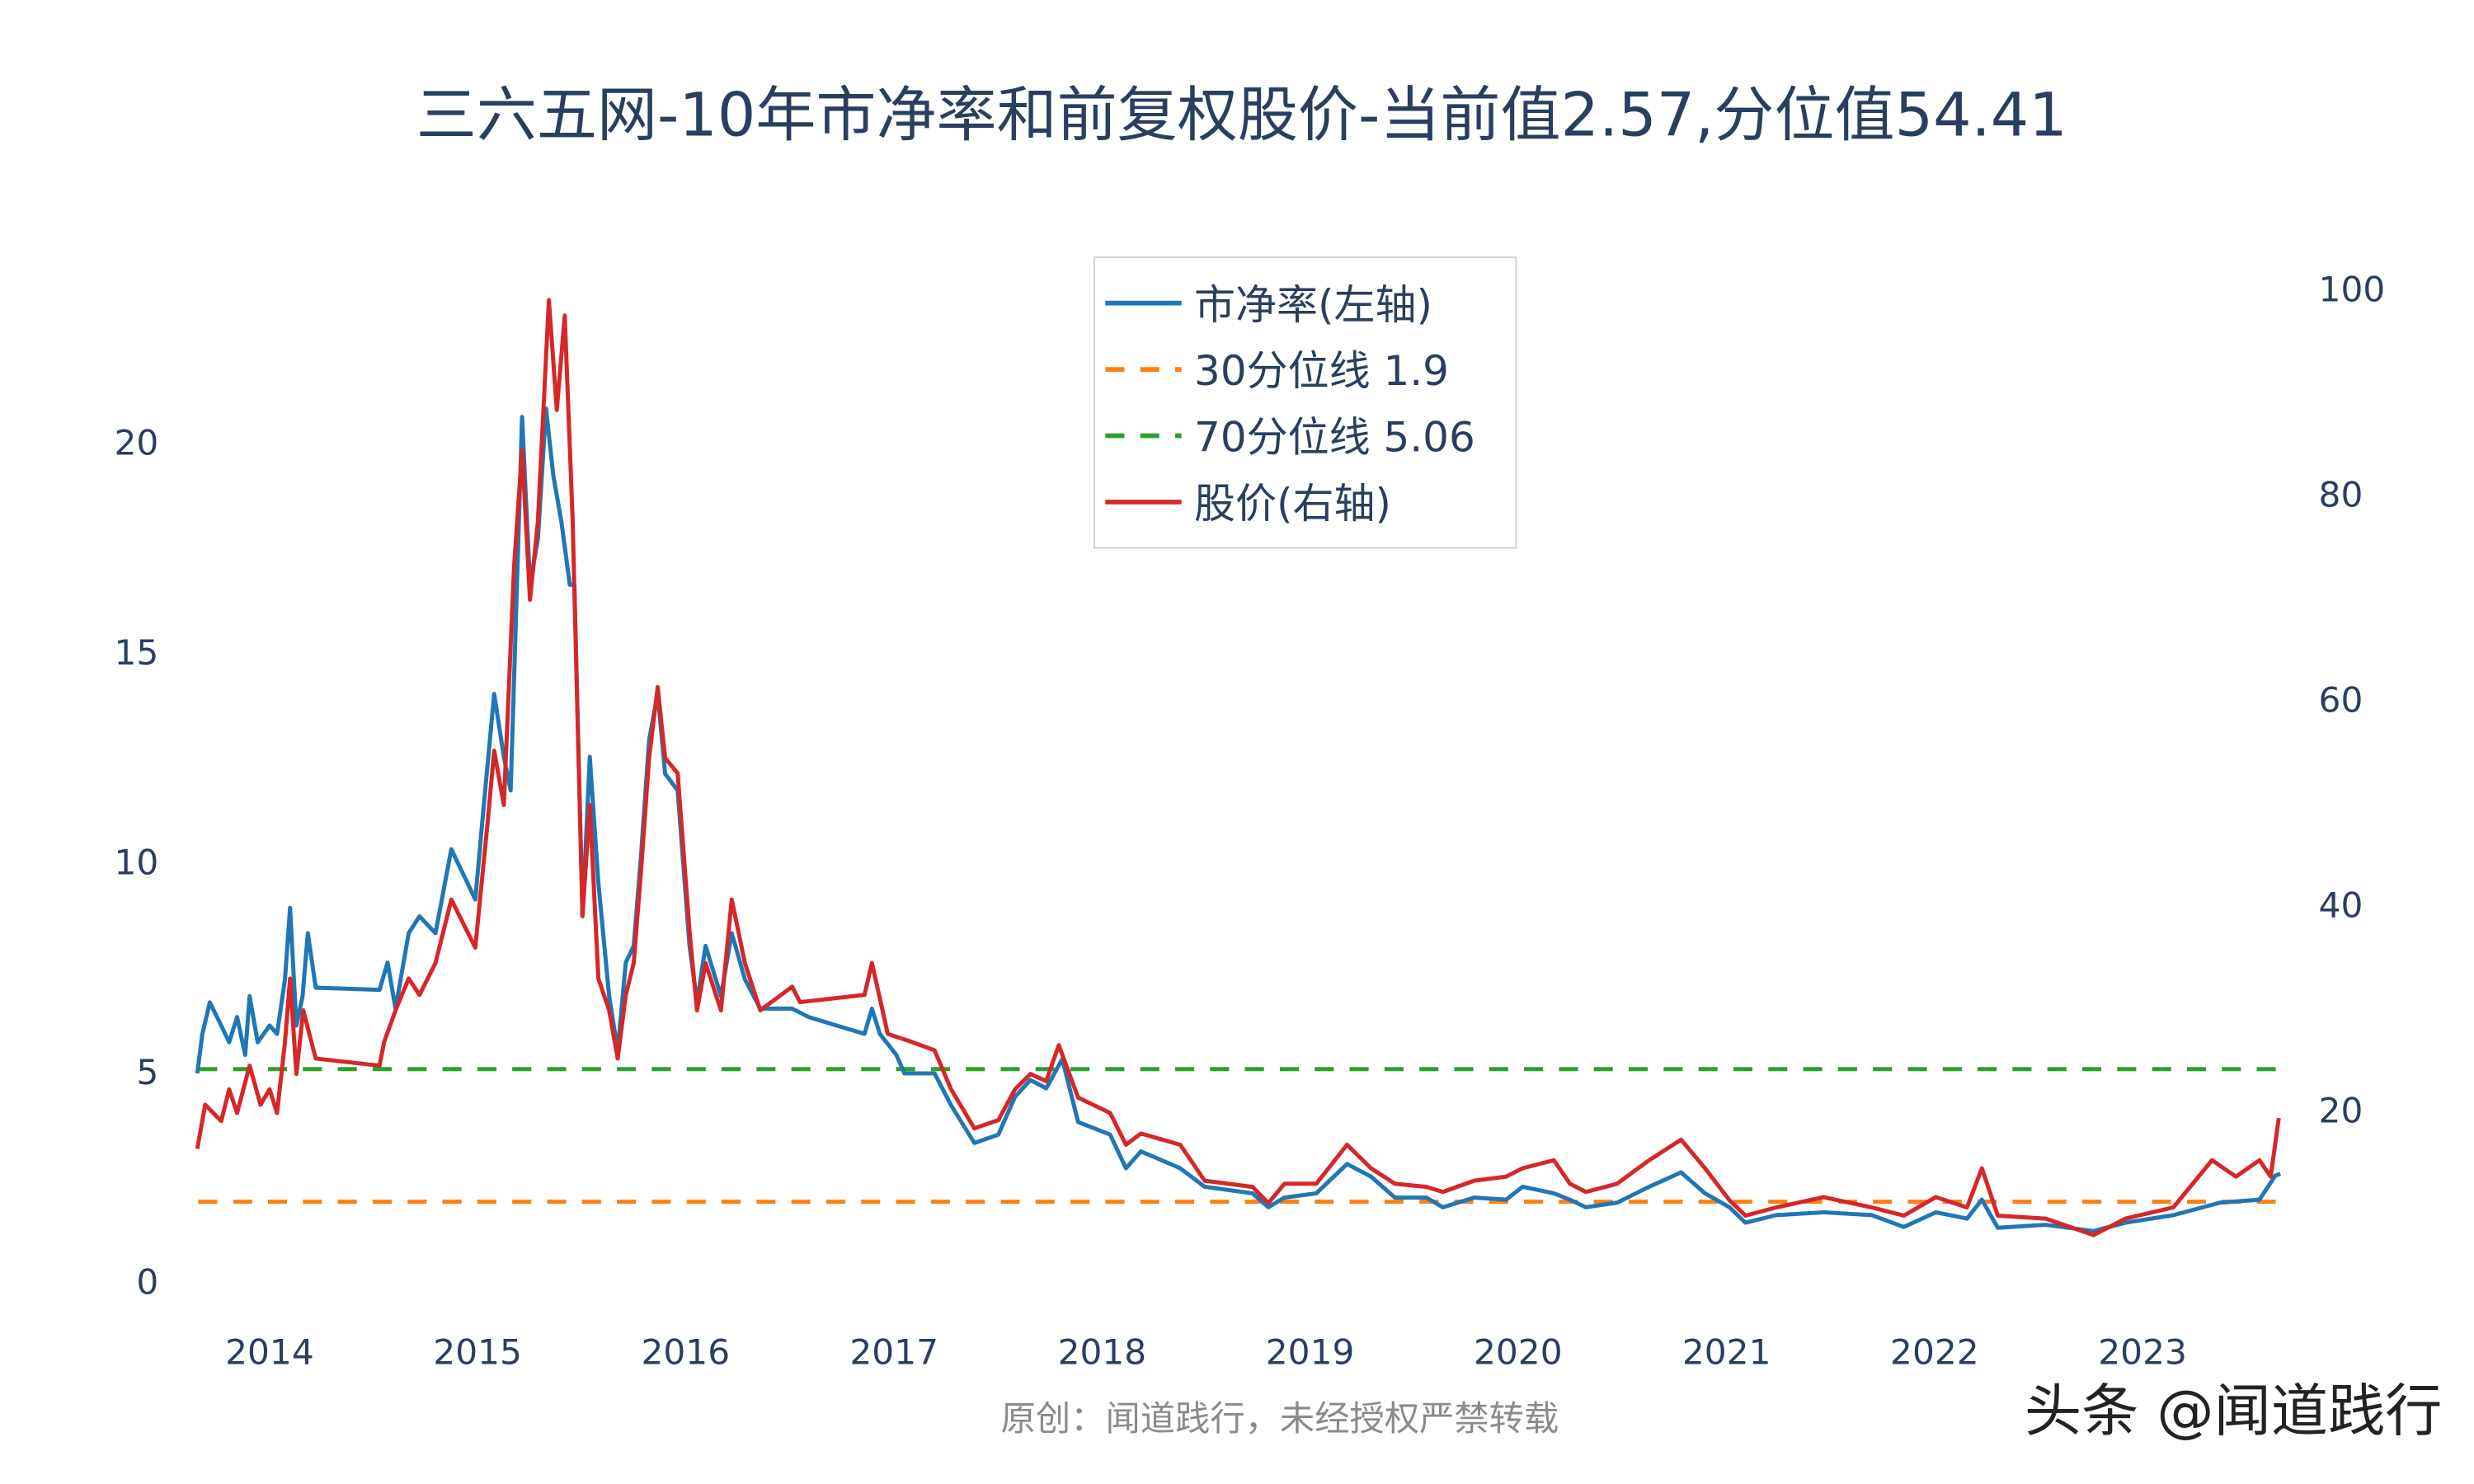 This screenshot has width=2474, height=1484. What do you see at coordinates (1206, 1352) in the screenshot?
I see `x-axis: 2014 2015 2016 2017 2018 2019 2020 2021 2022 2023` at bounding box center [1206, 1352].